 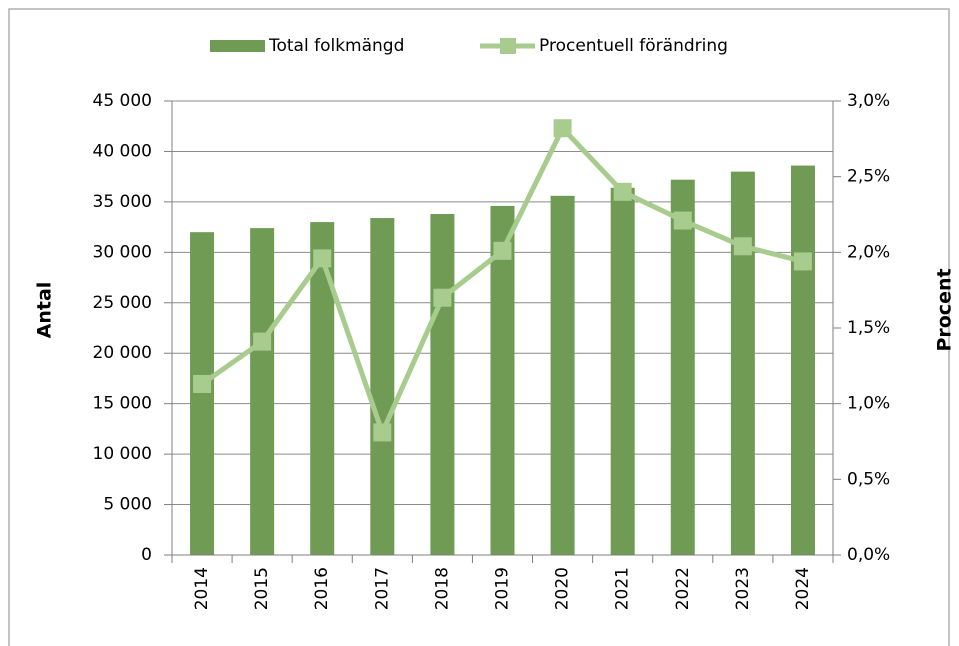 I want to click on y2-tick-label: 2,0%, so click(x=868, y=252).